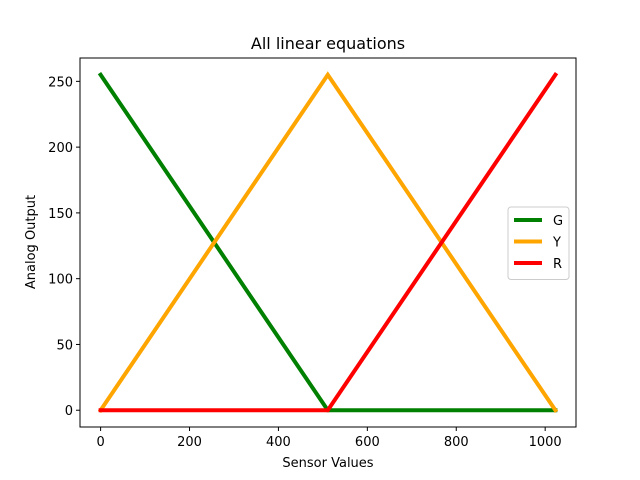 The width and height of the screenshot is (640, 480). What do you see at coordinates (456, 442) in the screenshot?
I see `x-tick-label: 800` at bounding box center [456, 442].